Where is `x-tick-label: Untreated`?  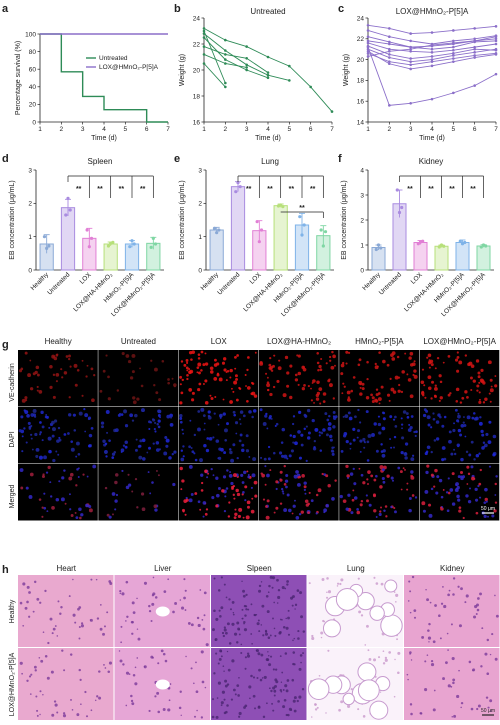 x-tick-label: Untreated is located at coordinates (228, 283).